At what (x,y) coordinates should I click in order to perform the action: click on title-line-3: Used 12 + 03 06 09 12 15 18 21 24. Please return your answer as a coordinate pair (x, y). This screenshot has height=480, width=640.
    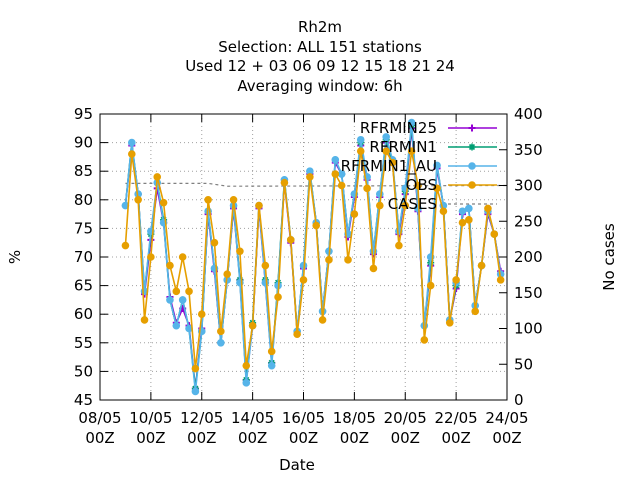
    Looking at the image, I should click on (320, 66).